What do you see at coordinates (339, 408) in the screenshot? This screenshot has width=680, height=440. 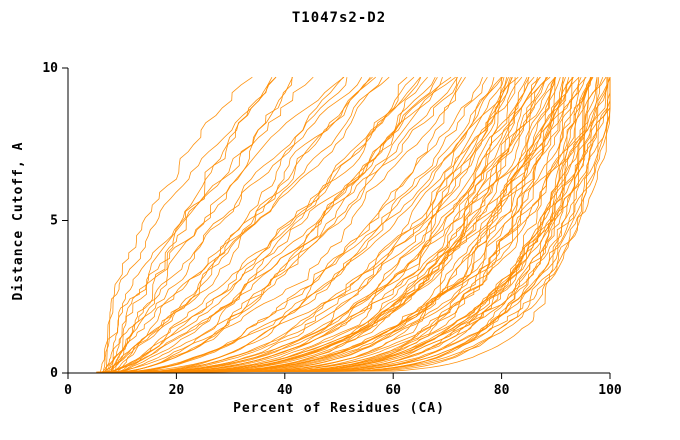 I see `x-axis-label: Percent of Residues (CA)` at bounding box center [339, 408].